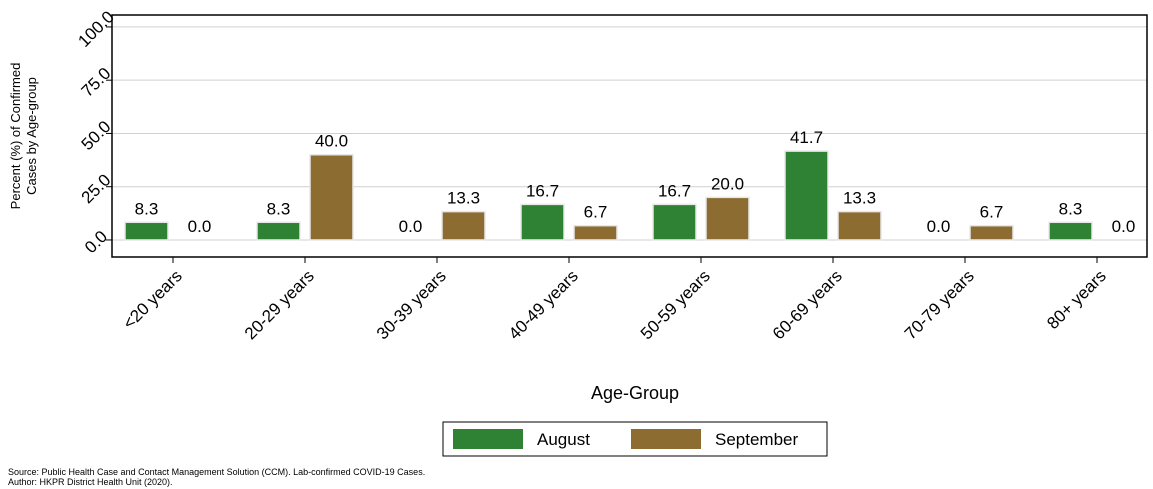 The height and width of the screenshot is (489, 1153). What do you see at coordinates (96, 188) in the screenshot?
I see `y-tick-label: 25.0` at bounding box center [96, 188].